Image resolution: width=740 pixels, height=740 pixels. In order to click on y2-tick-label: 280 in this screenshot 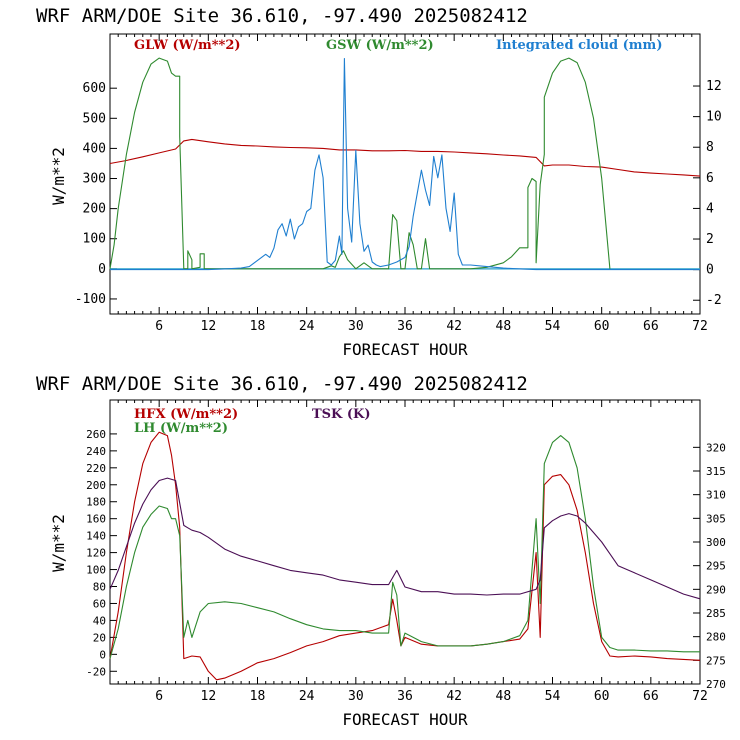, I will do `click(716, 637)`.